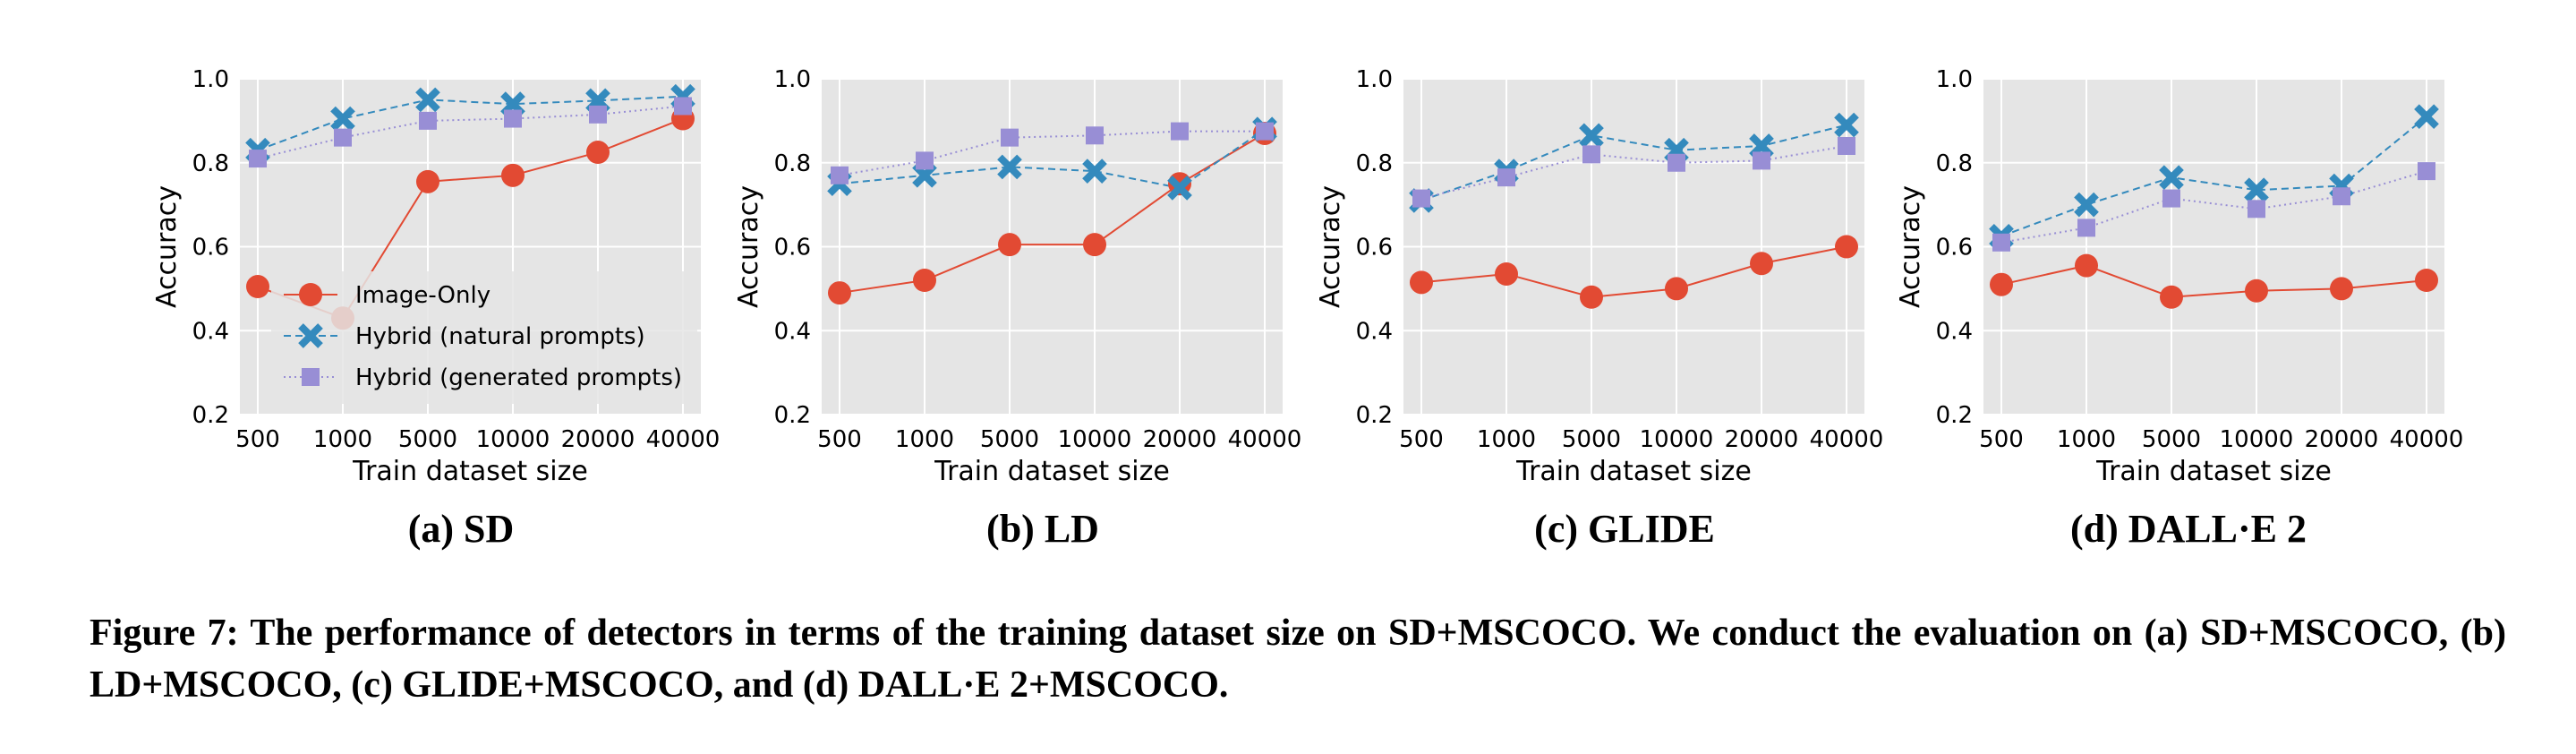  Describe the element at coordinates (310, 294) in the screenshot. I see `legend-marker-image-only` at that location.